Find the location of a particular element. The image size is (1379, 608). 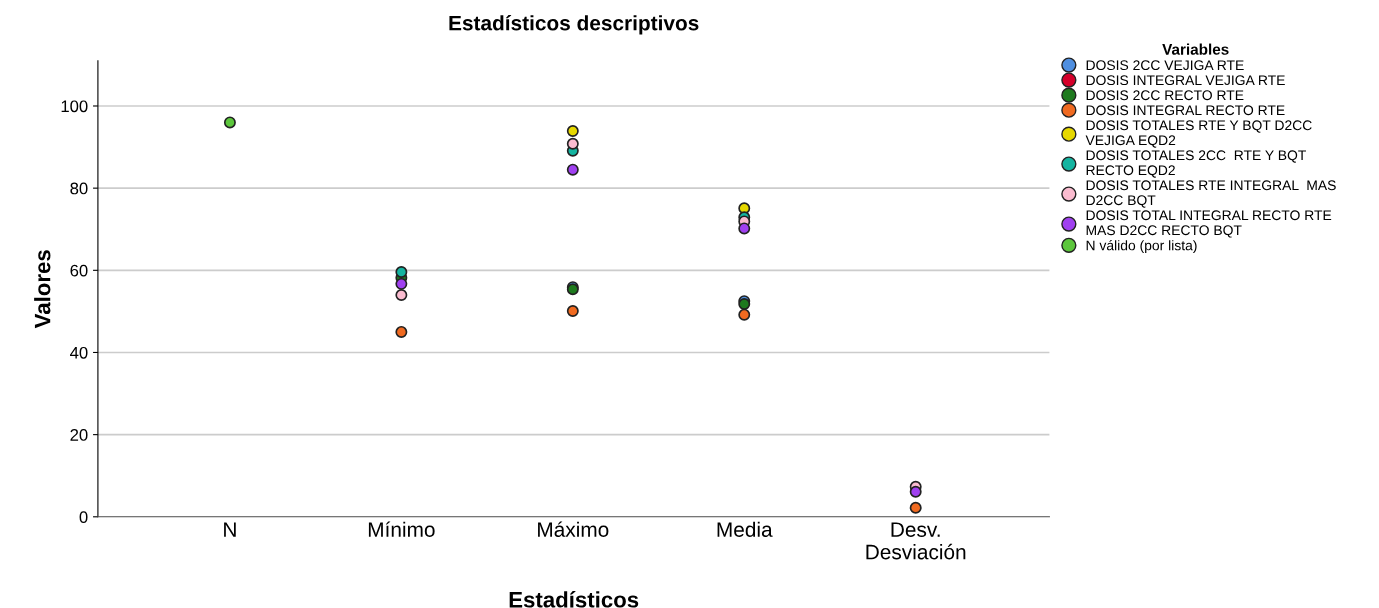

legend-label: DOSIS 2CC VEJIGA RTE is located at coordinates (1165, 65).